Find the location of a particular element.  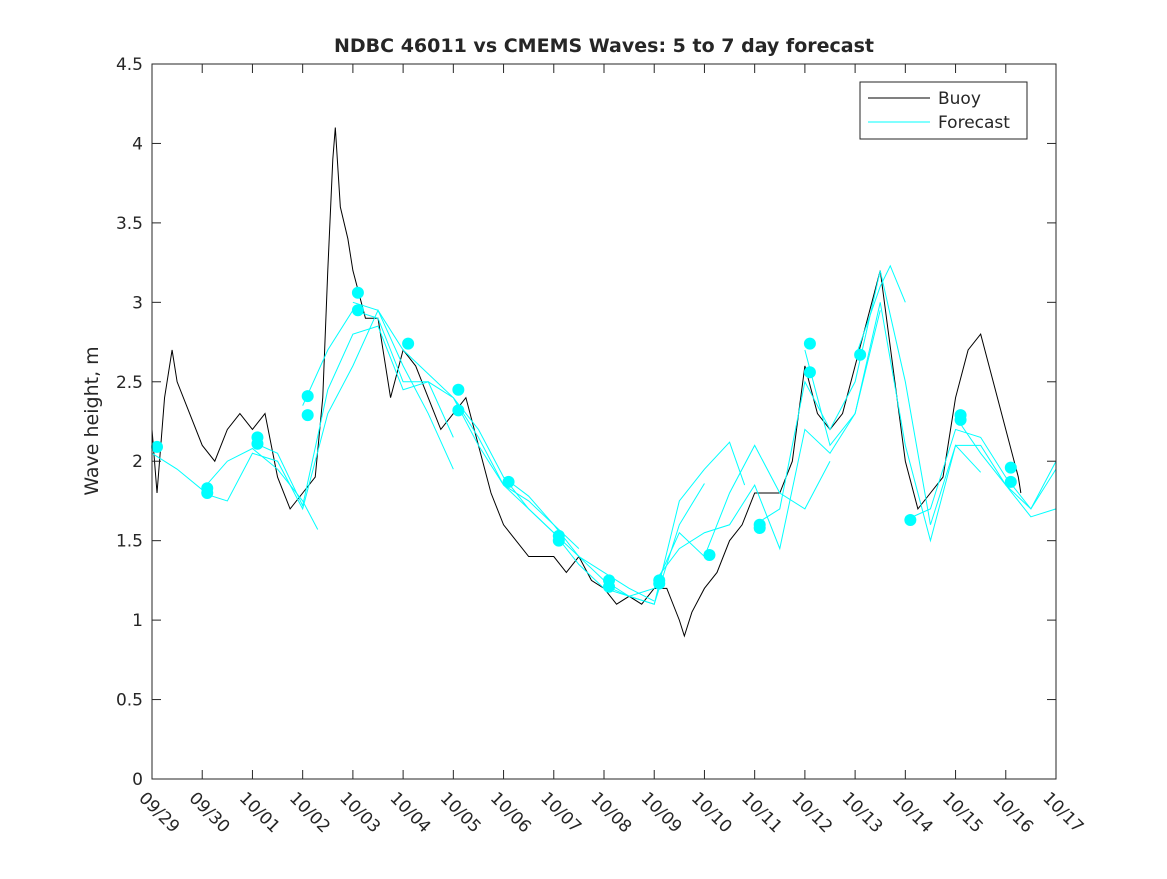

y-tick-label: 1.5 is located at coordinates (129, 542).